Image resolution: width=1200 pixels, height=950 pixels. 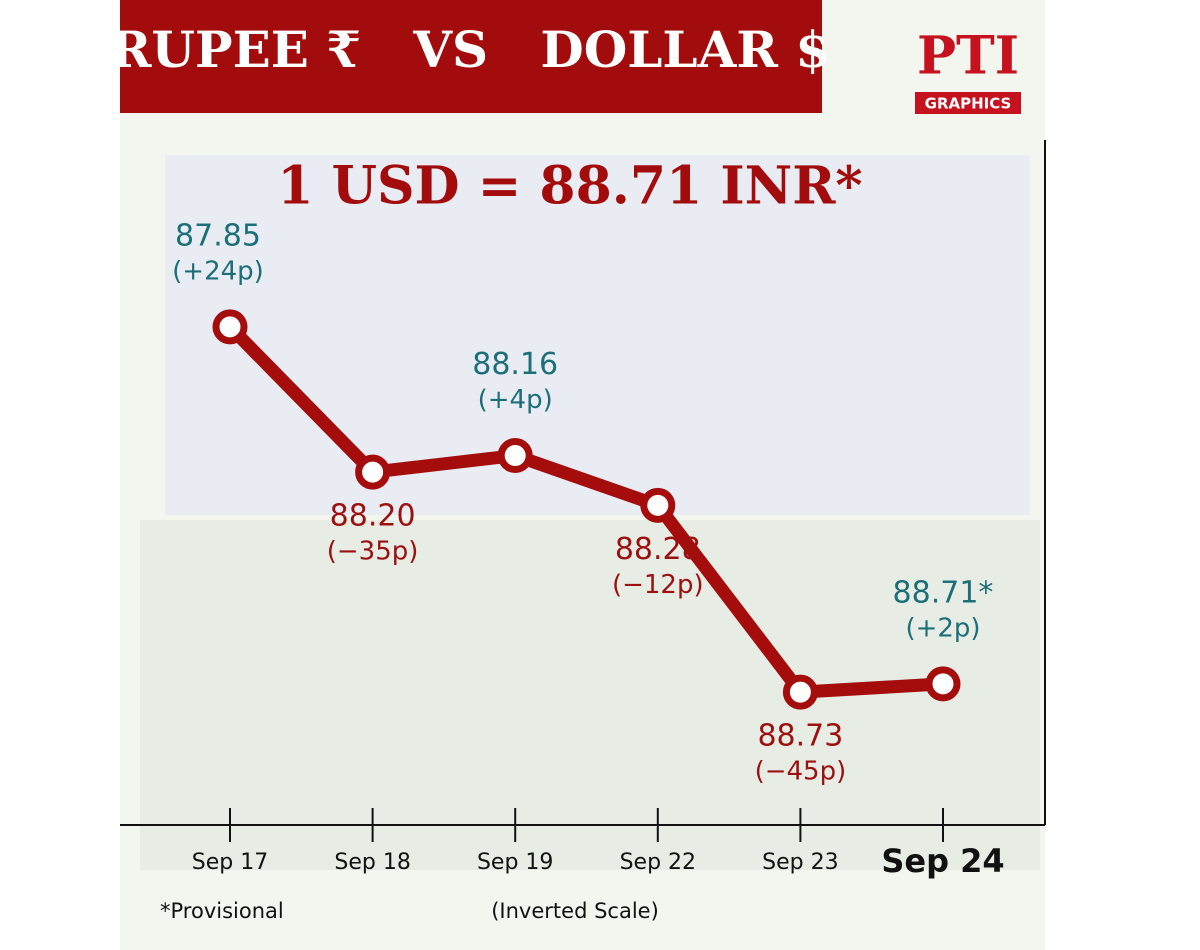 I want to click on x-tick-label: Sep 17, so click(x=230, y=862).